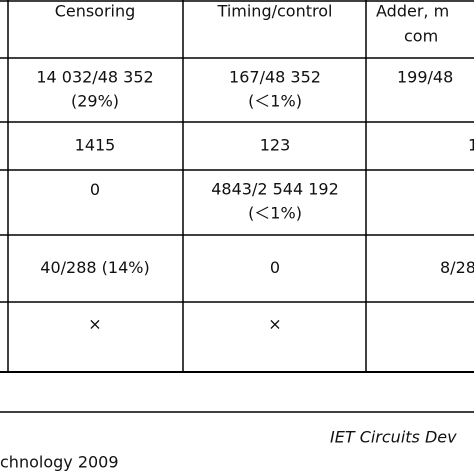  Describe the element at coordinates (59, 462) in the screenshot. I see `source: chnology 2009` at that location.